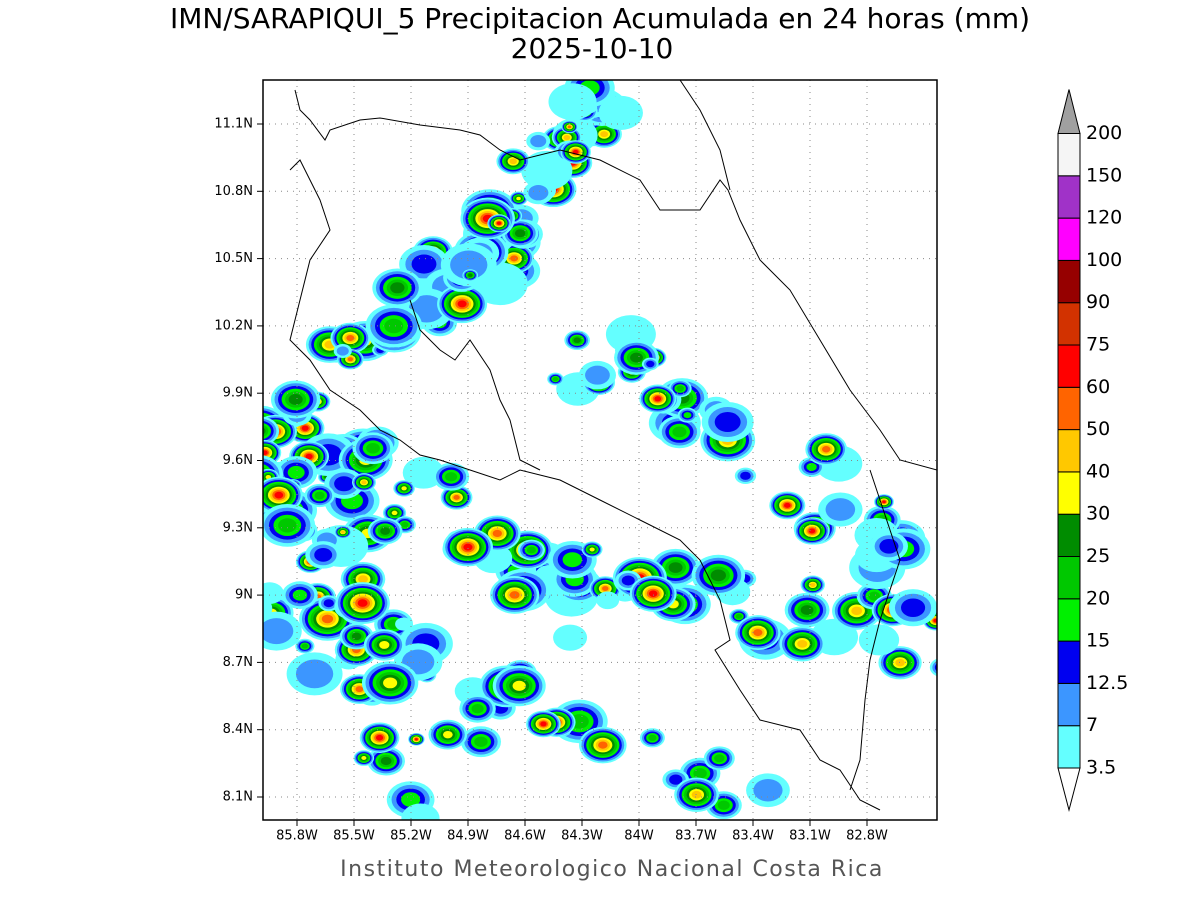  Describe the element at coordinates (244, 595) in the screenshot. I see `y-tick-label: 9N` at that location.